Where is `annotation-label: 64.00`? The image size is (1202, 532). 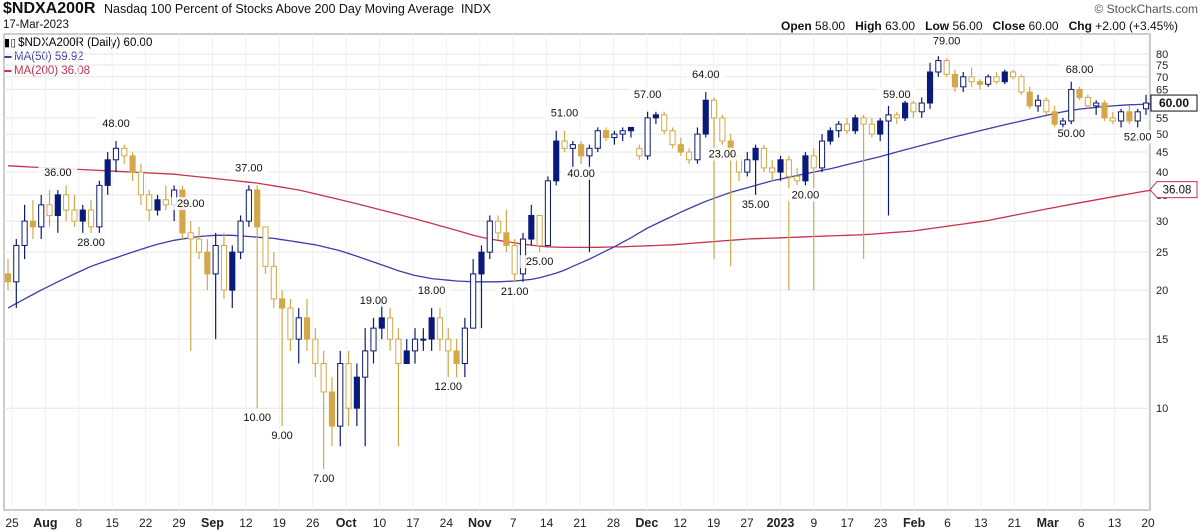 annotation-label: 64.00 is located at coordinates (706, 75).